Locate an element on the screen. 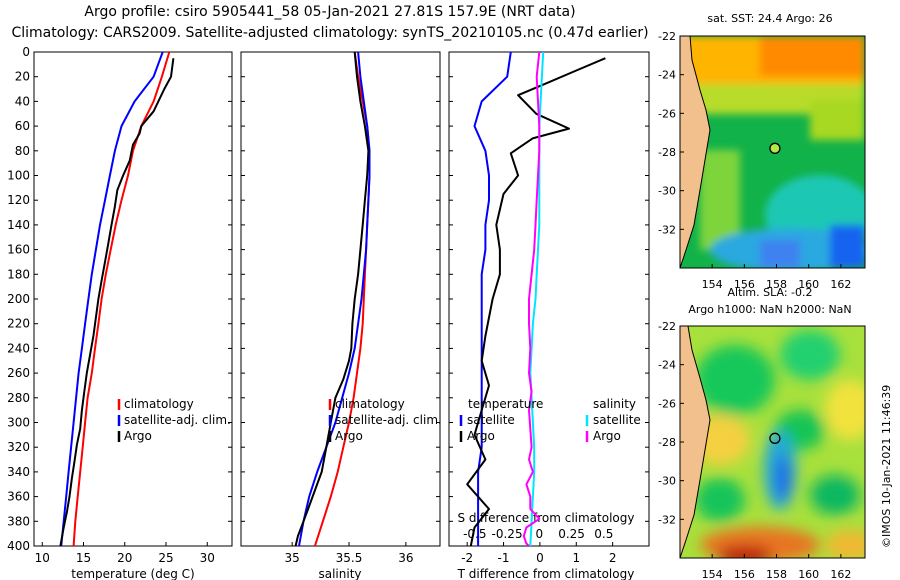 This screenshot has width=900, height=580. series-line-temperature-satellite is located at coordinates (492, 299).